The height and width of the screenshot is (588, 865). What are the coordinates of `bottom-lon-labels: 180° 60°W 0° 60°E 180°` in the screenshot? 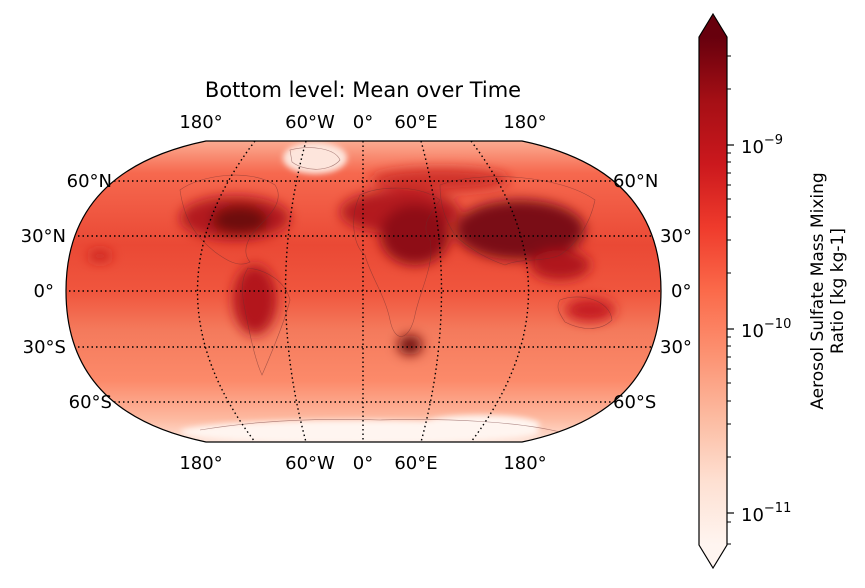 It's located at (362, 463).